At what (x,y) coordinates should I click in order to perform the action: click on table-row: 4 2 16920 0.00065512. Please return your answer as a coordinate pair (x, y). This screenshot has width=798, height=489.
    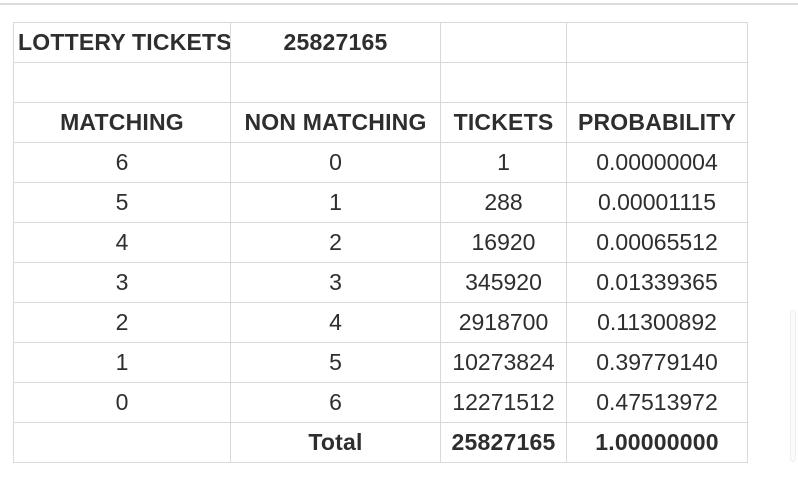
    Looking at the image, I should click on (380, 242).